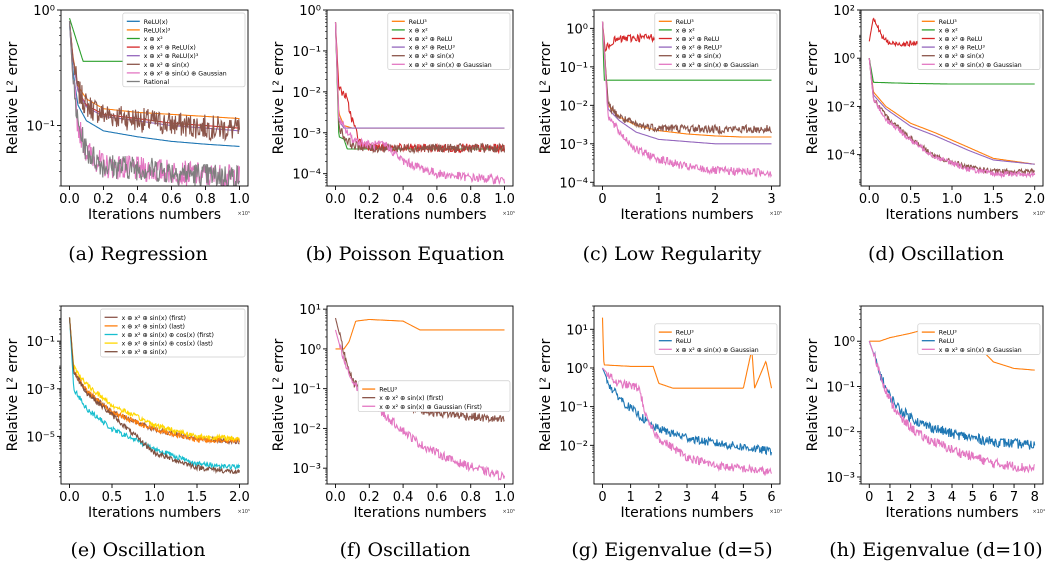 The height and width of the screenshot is (581, 1052). What do you see at coordinates (672, 550) in the screenshot?
I see `caption-g: (g) Eigenvalue (d=5)` at bounding box center [672, 550].